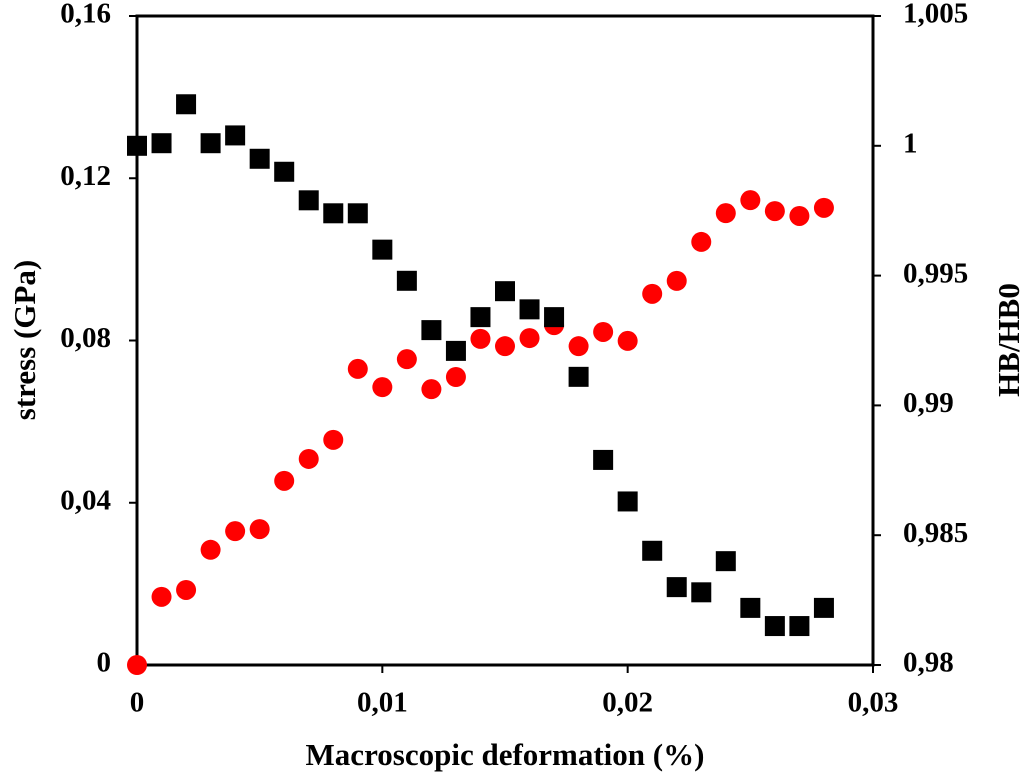 This screenshot has width=1032, height=781. Describe the element at coordinates (935, 15) in the screenshot. I see `y2-tick-label: 1,005` at that location.